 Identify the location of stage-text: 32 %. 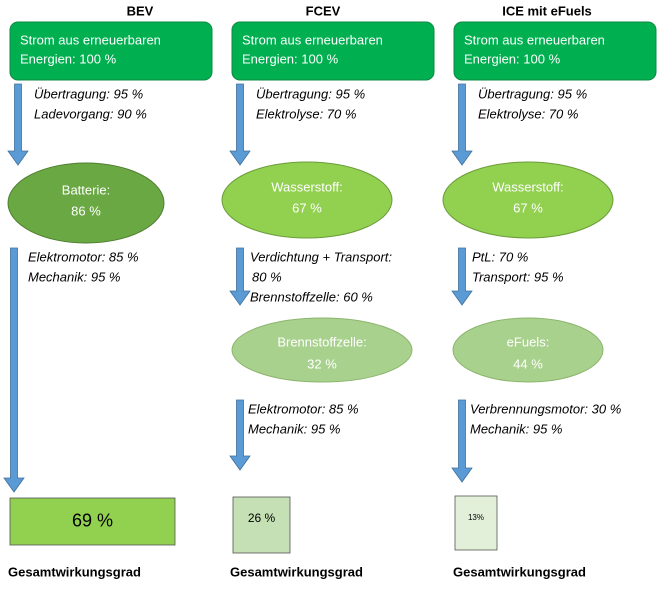
(322, 363).